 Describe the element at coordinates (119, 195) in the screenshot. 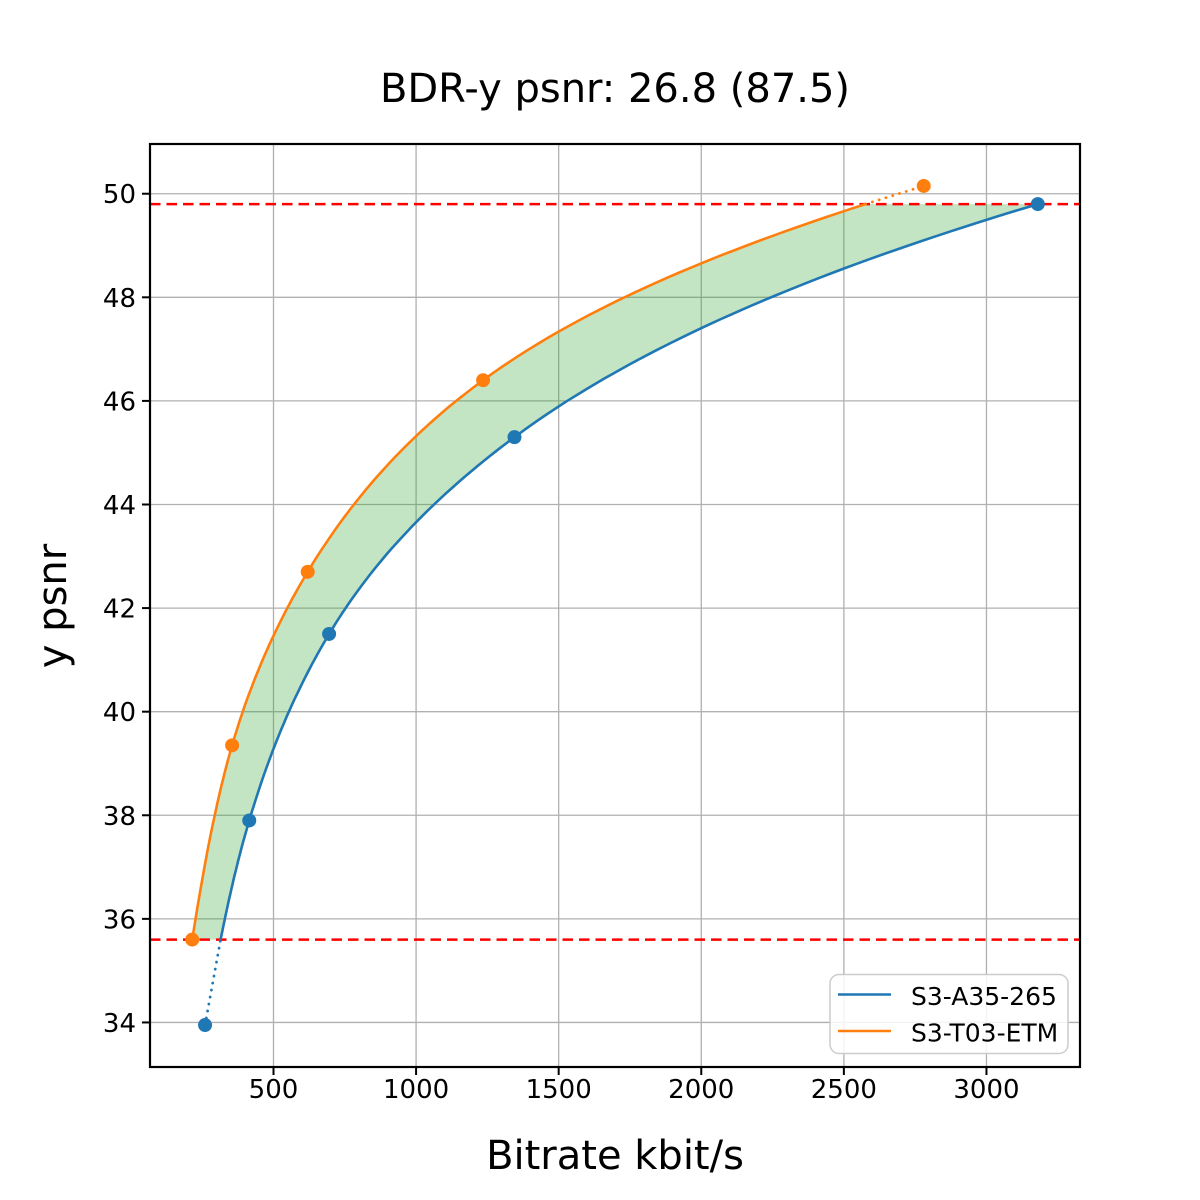

I see `y-tick-label: 50` at that location.